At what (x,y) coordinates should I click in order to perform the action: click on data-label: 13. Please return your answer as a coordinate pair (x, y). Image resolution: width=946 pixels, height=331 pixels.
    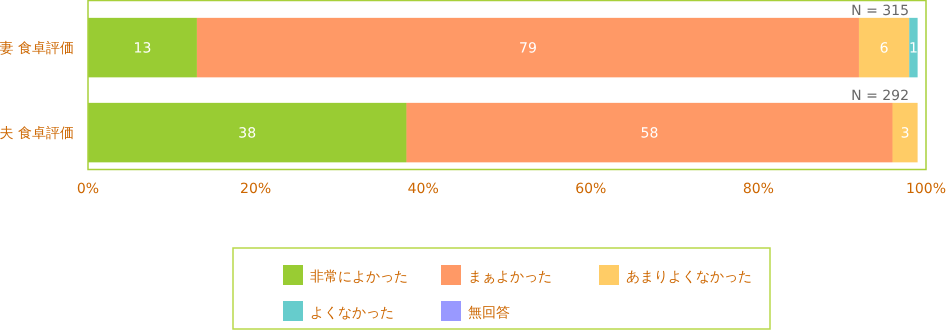
    Looking at the image, I should click on (143, 48).